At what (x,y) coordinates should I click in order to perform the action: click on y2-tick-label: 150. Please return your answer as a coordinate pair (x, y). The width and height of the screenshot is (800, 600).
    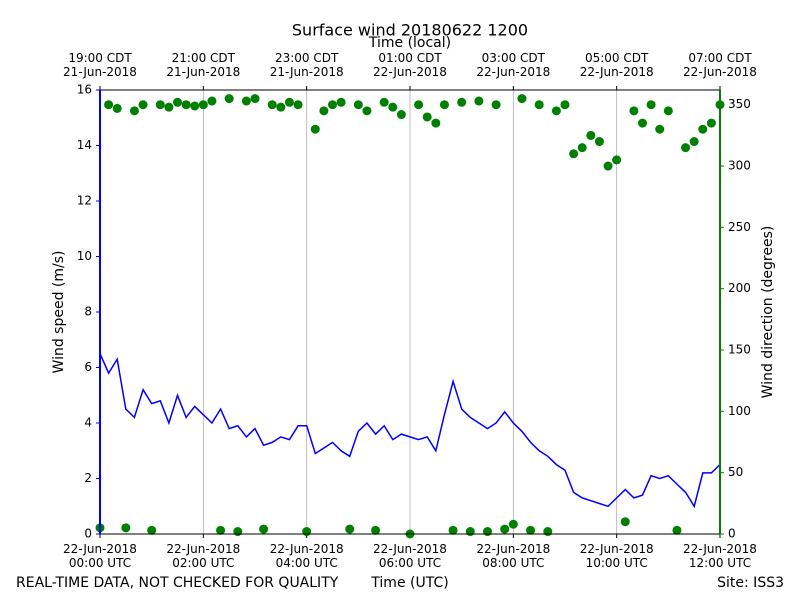
    Looking at the image, I should click on (739, 350).